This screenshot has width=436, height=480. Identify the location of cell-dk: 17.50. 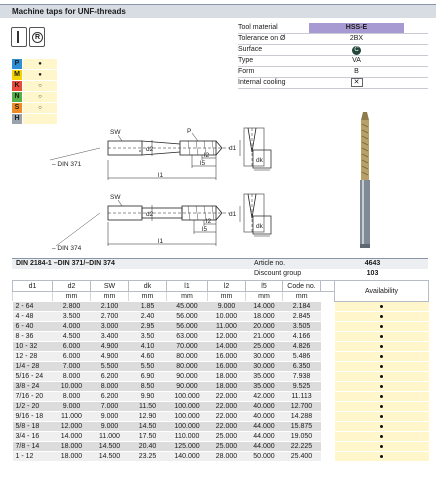
(147, 436).